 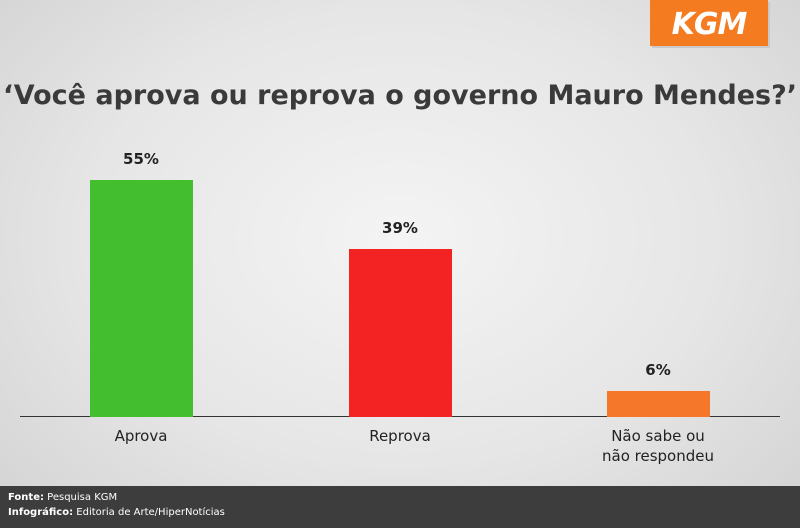 I want to click on value-label: 55%, so click(x=141, y=159).